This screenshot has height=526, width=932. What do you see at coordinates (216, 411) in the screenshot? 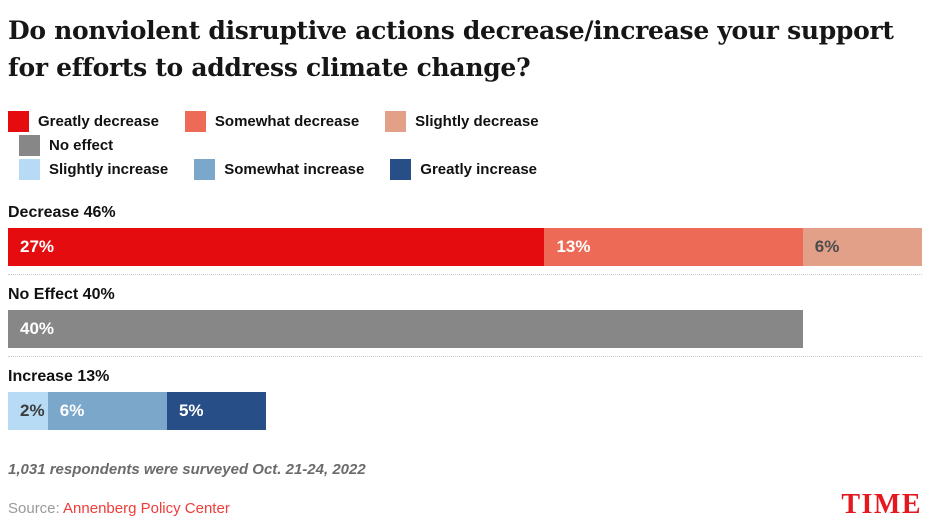
I see `bar-segment-greatly-increase: 5%` at bounding box center [216, 411].